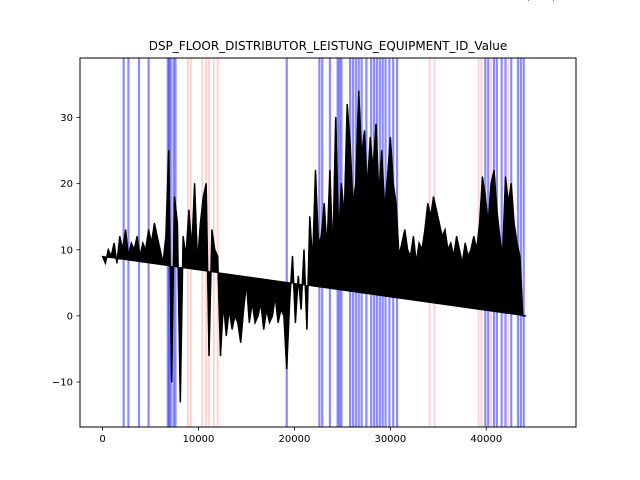  What do you see at coordinates (66, 118) in the screenshot?
I see `y-tick-label: 30` at bounding box center [66, 118].